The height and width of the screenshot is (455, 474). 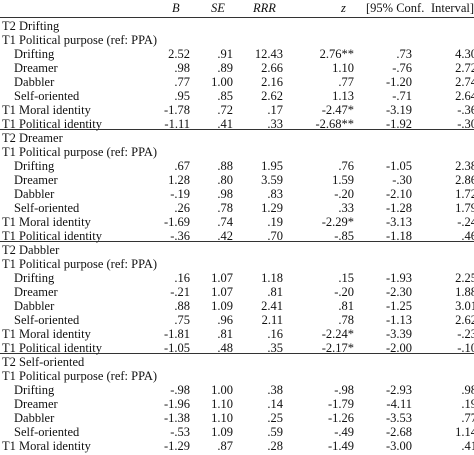 What do you see at coordinates (225, 166) in the screenshot?
I see `cell: .88` at bounding box center [225, 166].